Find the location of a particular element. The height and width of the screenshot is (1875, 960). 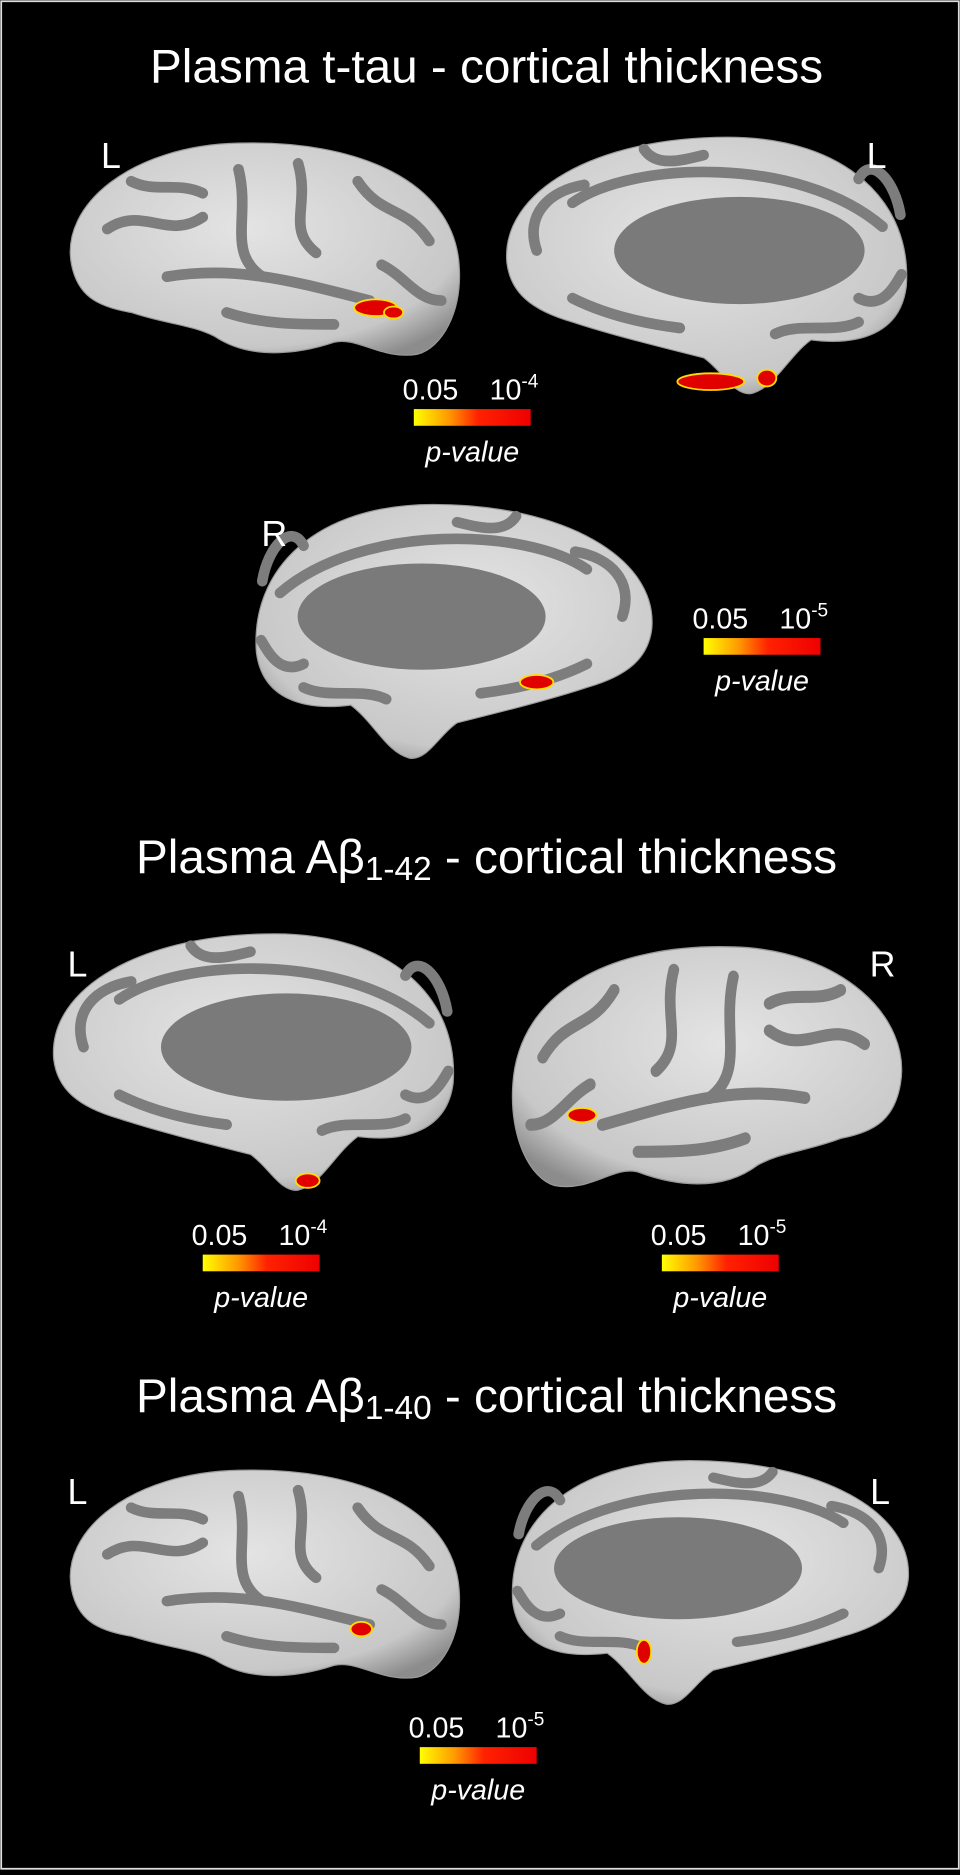

section-title: Plasma t-tau - cortical thickness is located at coordinates (486, 66).